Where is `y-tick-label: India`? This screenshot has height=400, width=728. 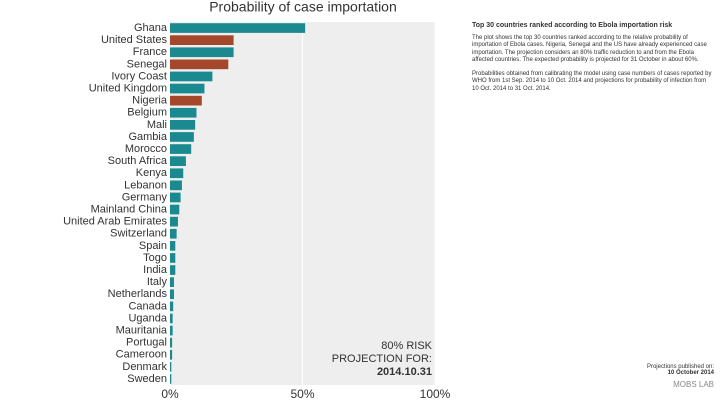 y-tick-label: India is located at coordinates (155, 270).